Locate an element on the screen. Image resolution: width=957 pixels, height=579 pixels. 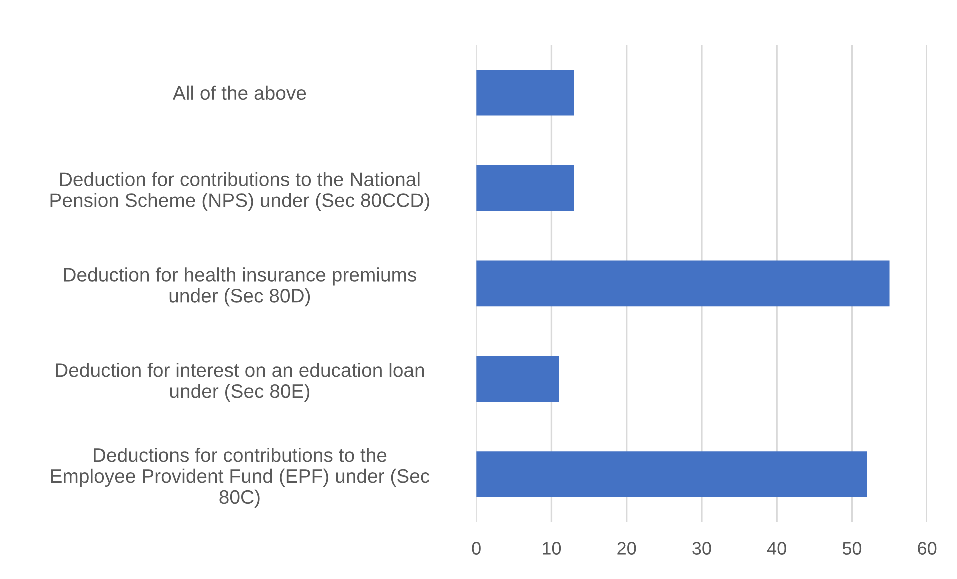
y-tick-label: Deduction for interest on an education loan under (Sec 80E) is located at coordinates (240, 382).